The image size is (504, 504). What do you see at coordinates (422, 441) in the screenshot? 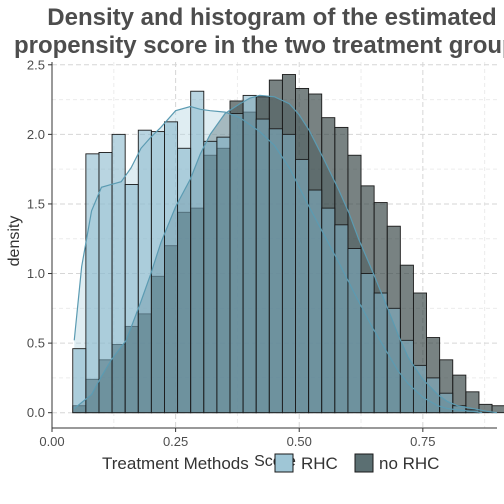
I see `x-tick-label: 0.75` at bounding box center [422, 441].